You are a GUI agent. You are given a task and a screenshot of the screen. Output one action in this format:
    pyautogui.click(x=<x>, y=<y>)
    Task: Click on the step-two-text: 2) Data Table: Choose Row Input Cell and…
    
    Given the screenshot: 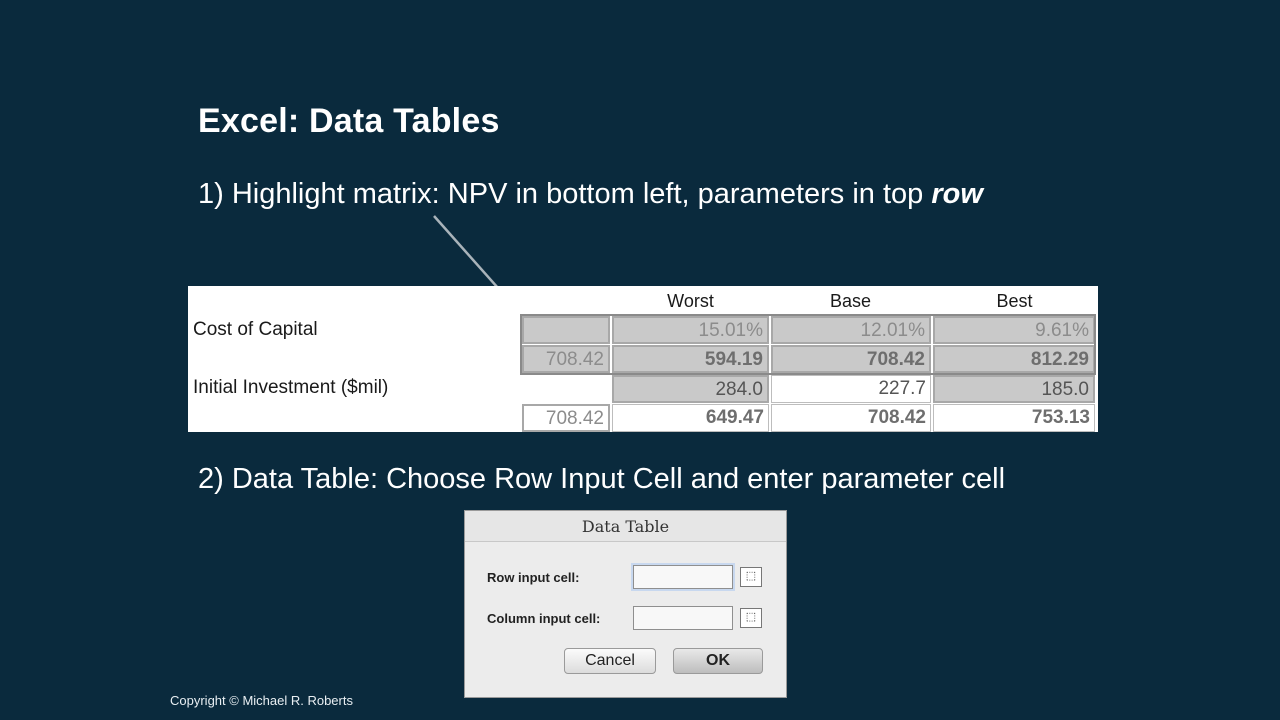 What is the action you would take?
    pyautogui.click(x=602, y=479)
    